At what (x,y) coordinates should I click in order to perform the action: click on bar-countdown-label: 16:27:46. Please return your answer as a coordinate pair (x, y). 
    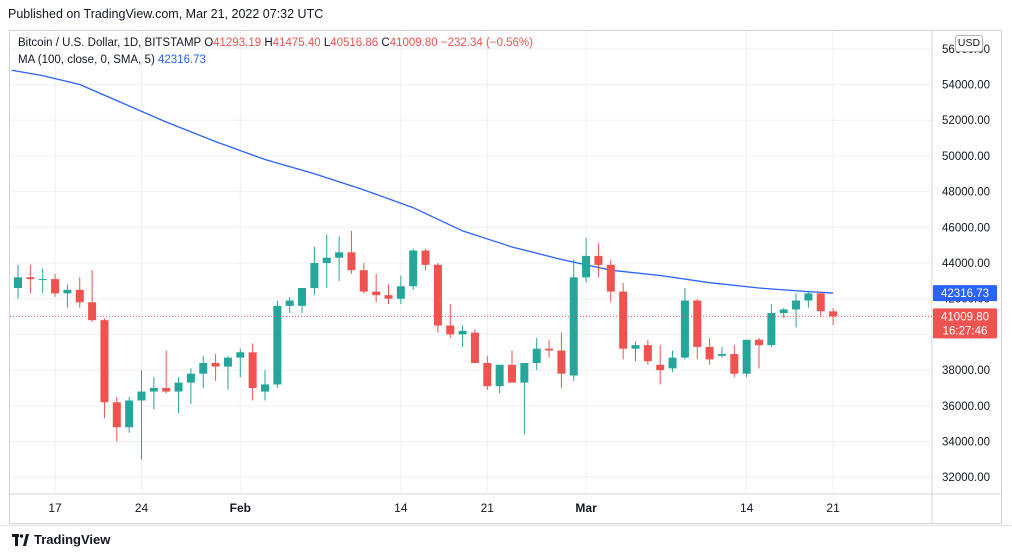
    Looking at the image, I should click on (965, 331).